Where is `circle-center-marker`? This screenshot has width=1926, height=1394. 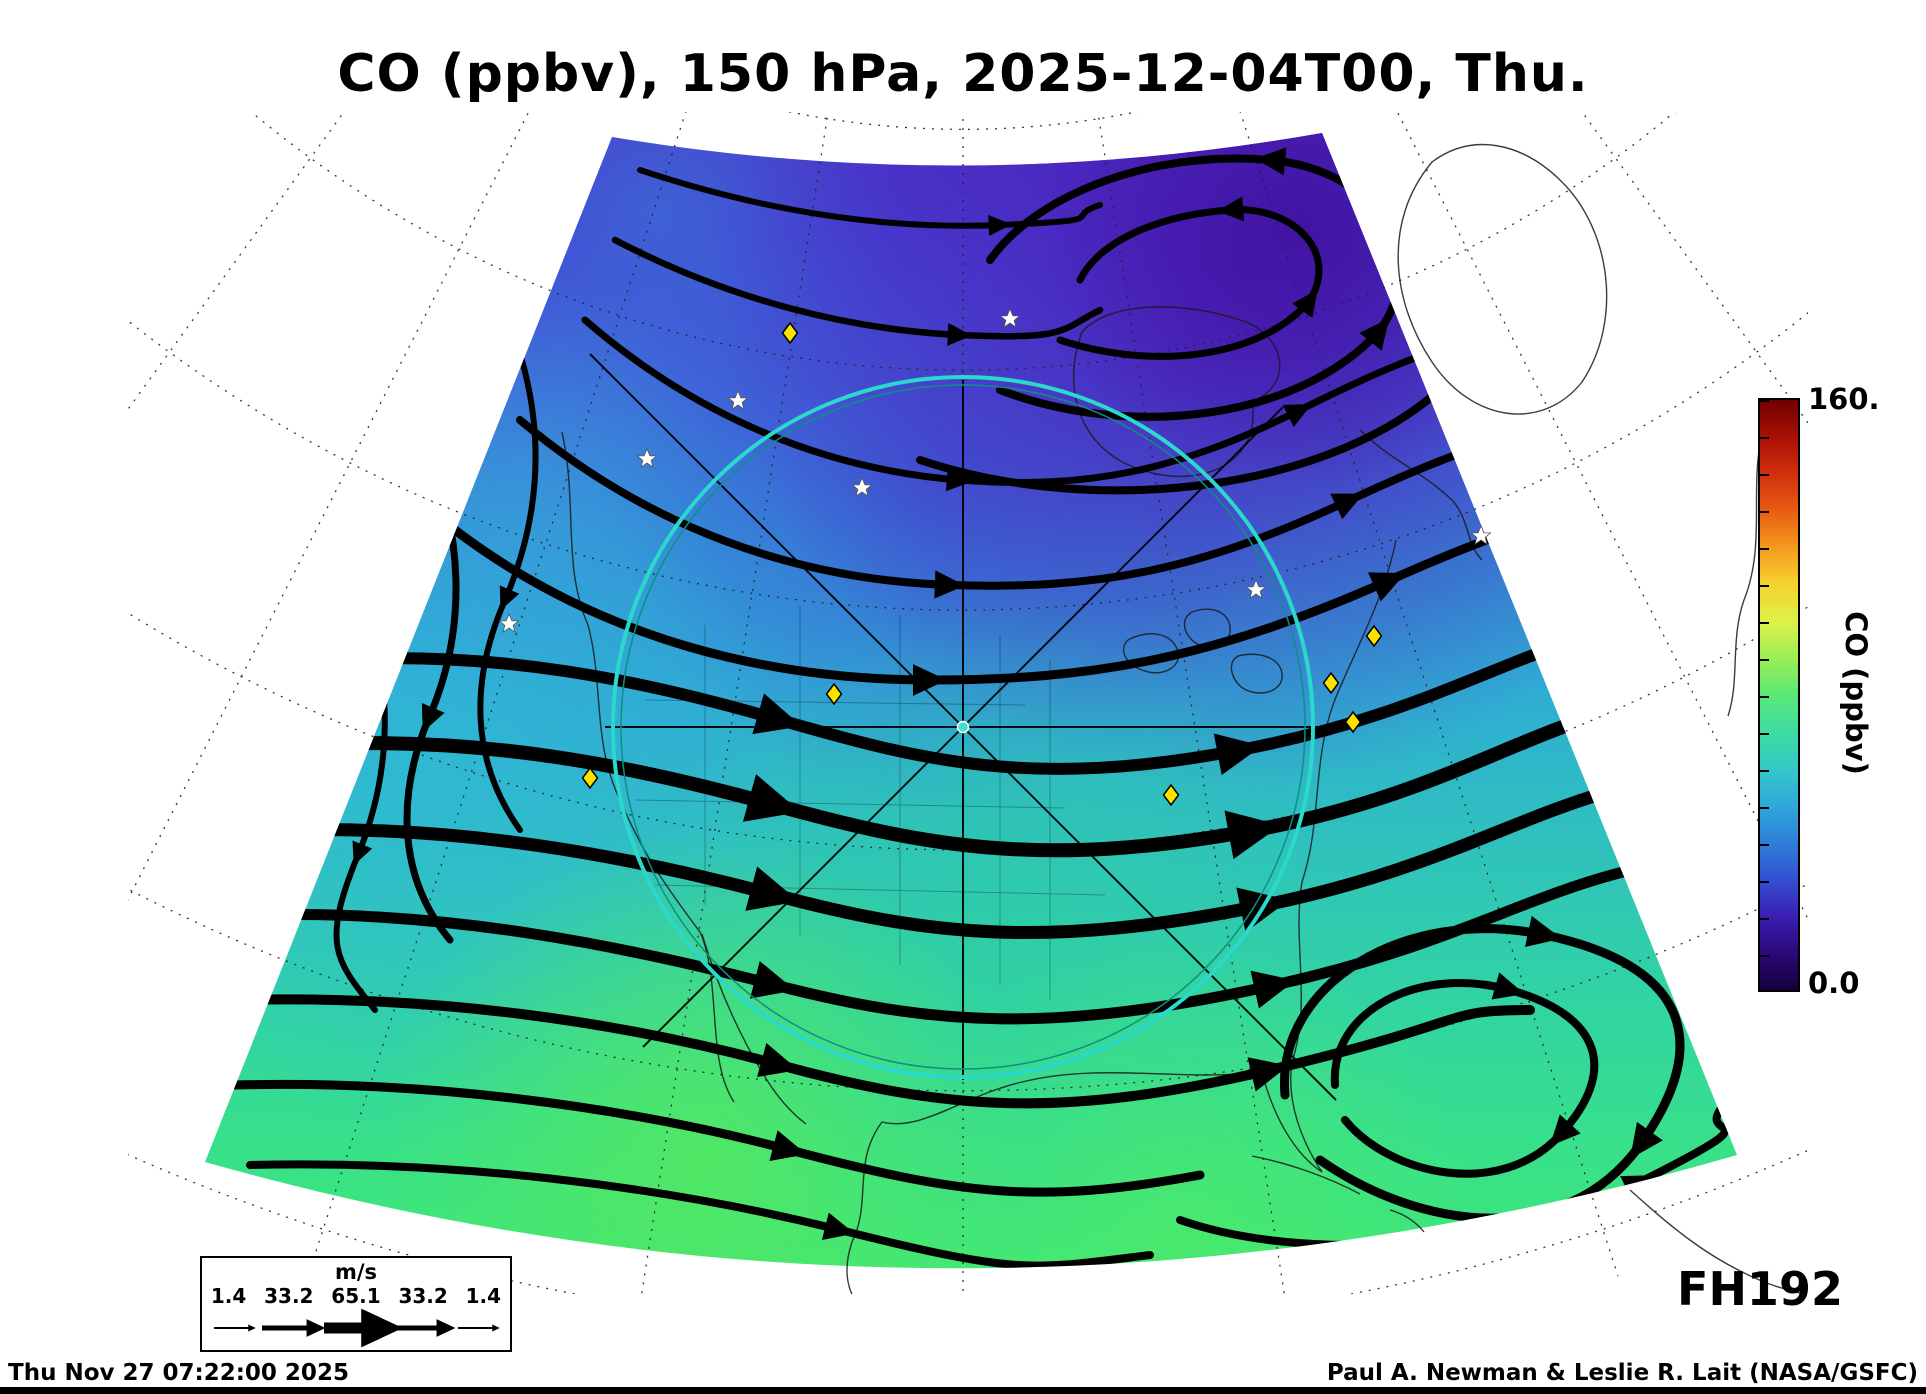 circle-center-marker is located at coordinates (963, 727).